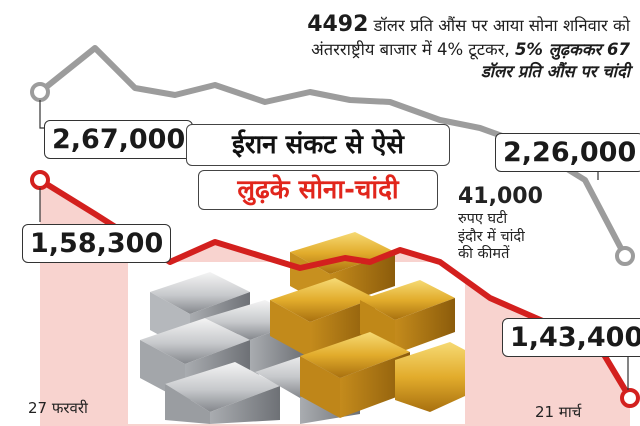  Describe the element at coordinates (318, 190) in the screenshot. I see `title-line2: लुढ़के सोना-चांदी` at that location.